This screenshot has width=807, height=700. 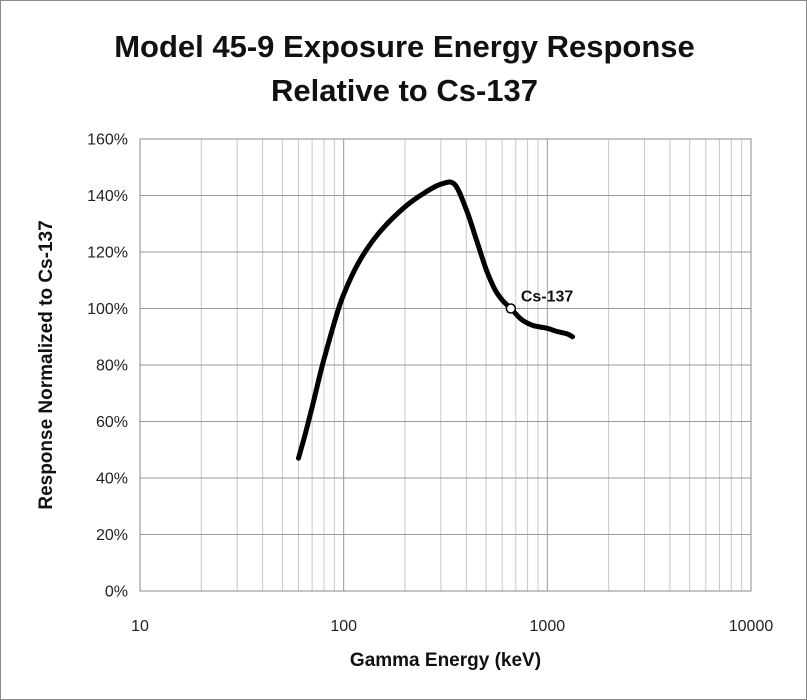 I want to click on x-tick-label: 10, so click(x=140, y=626).